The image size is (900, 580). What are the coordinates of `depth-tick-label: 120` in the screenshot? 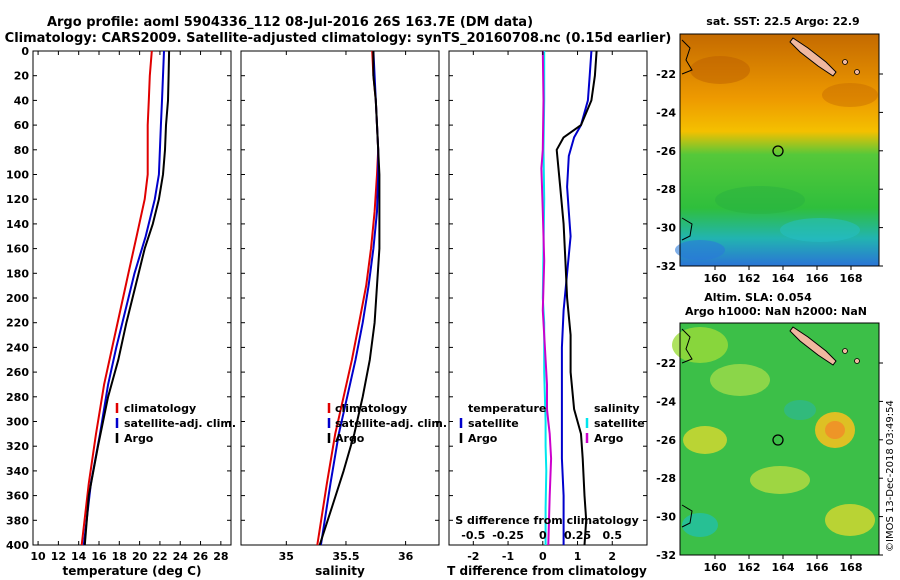 It's located at (17, 199).